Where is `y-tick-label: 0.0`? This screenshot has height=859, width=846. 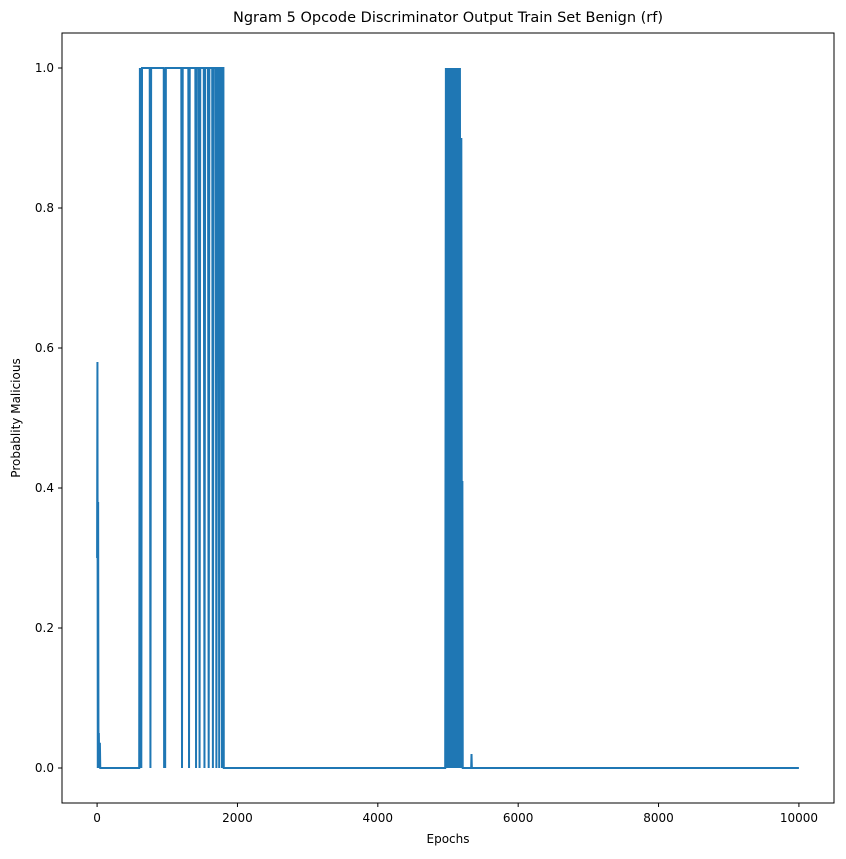 y-tick-label: 0.0 is located at coordinates (44, 768).